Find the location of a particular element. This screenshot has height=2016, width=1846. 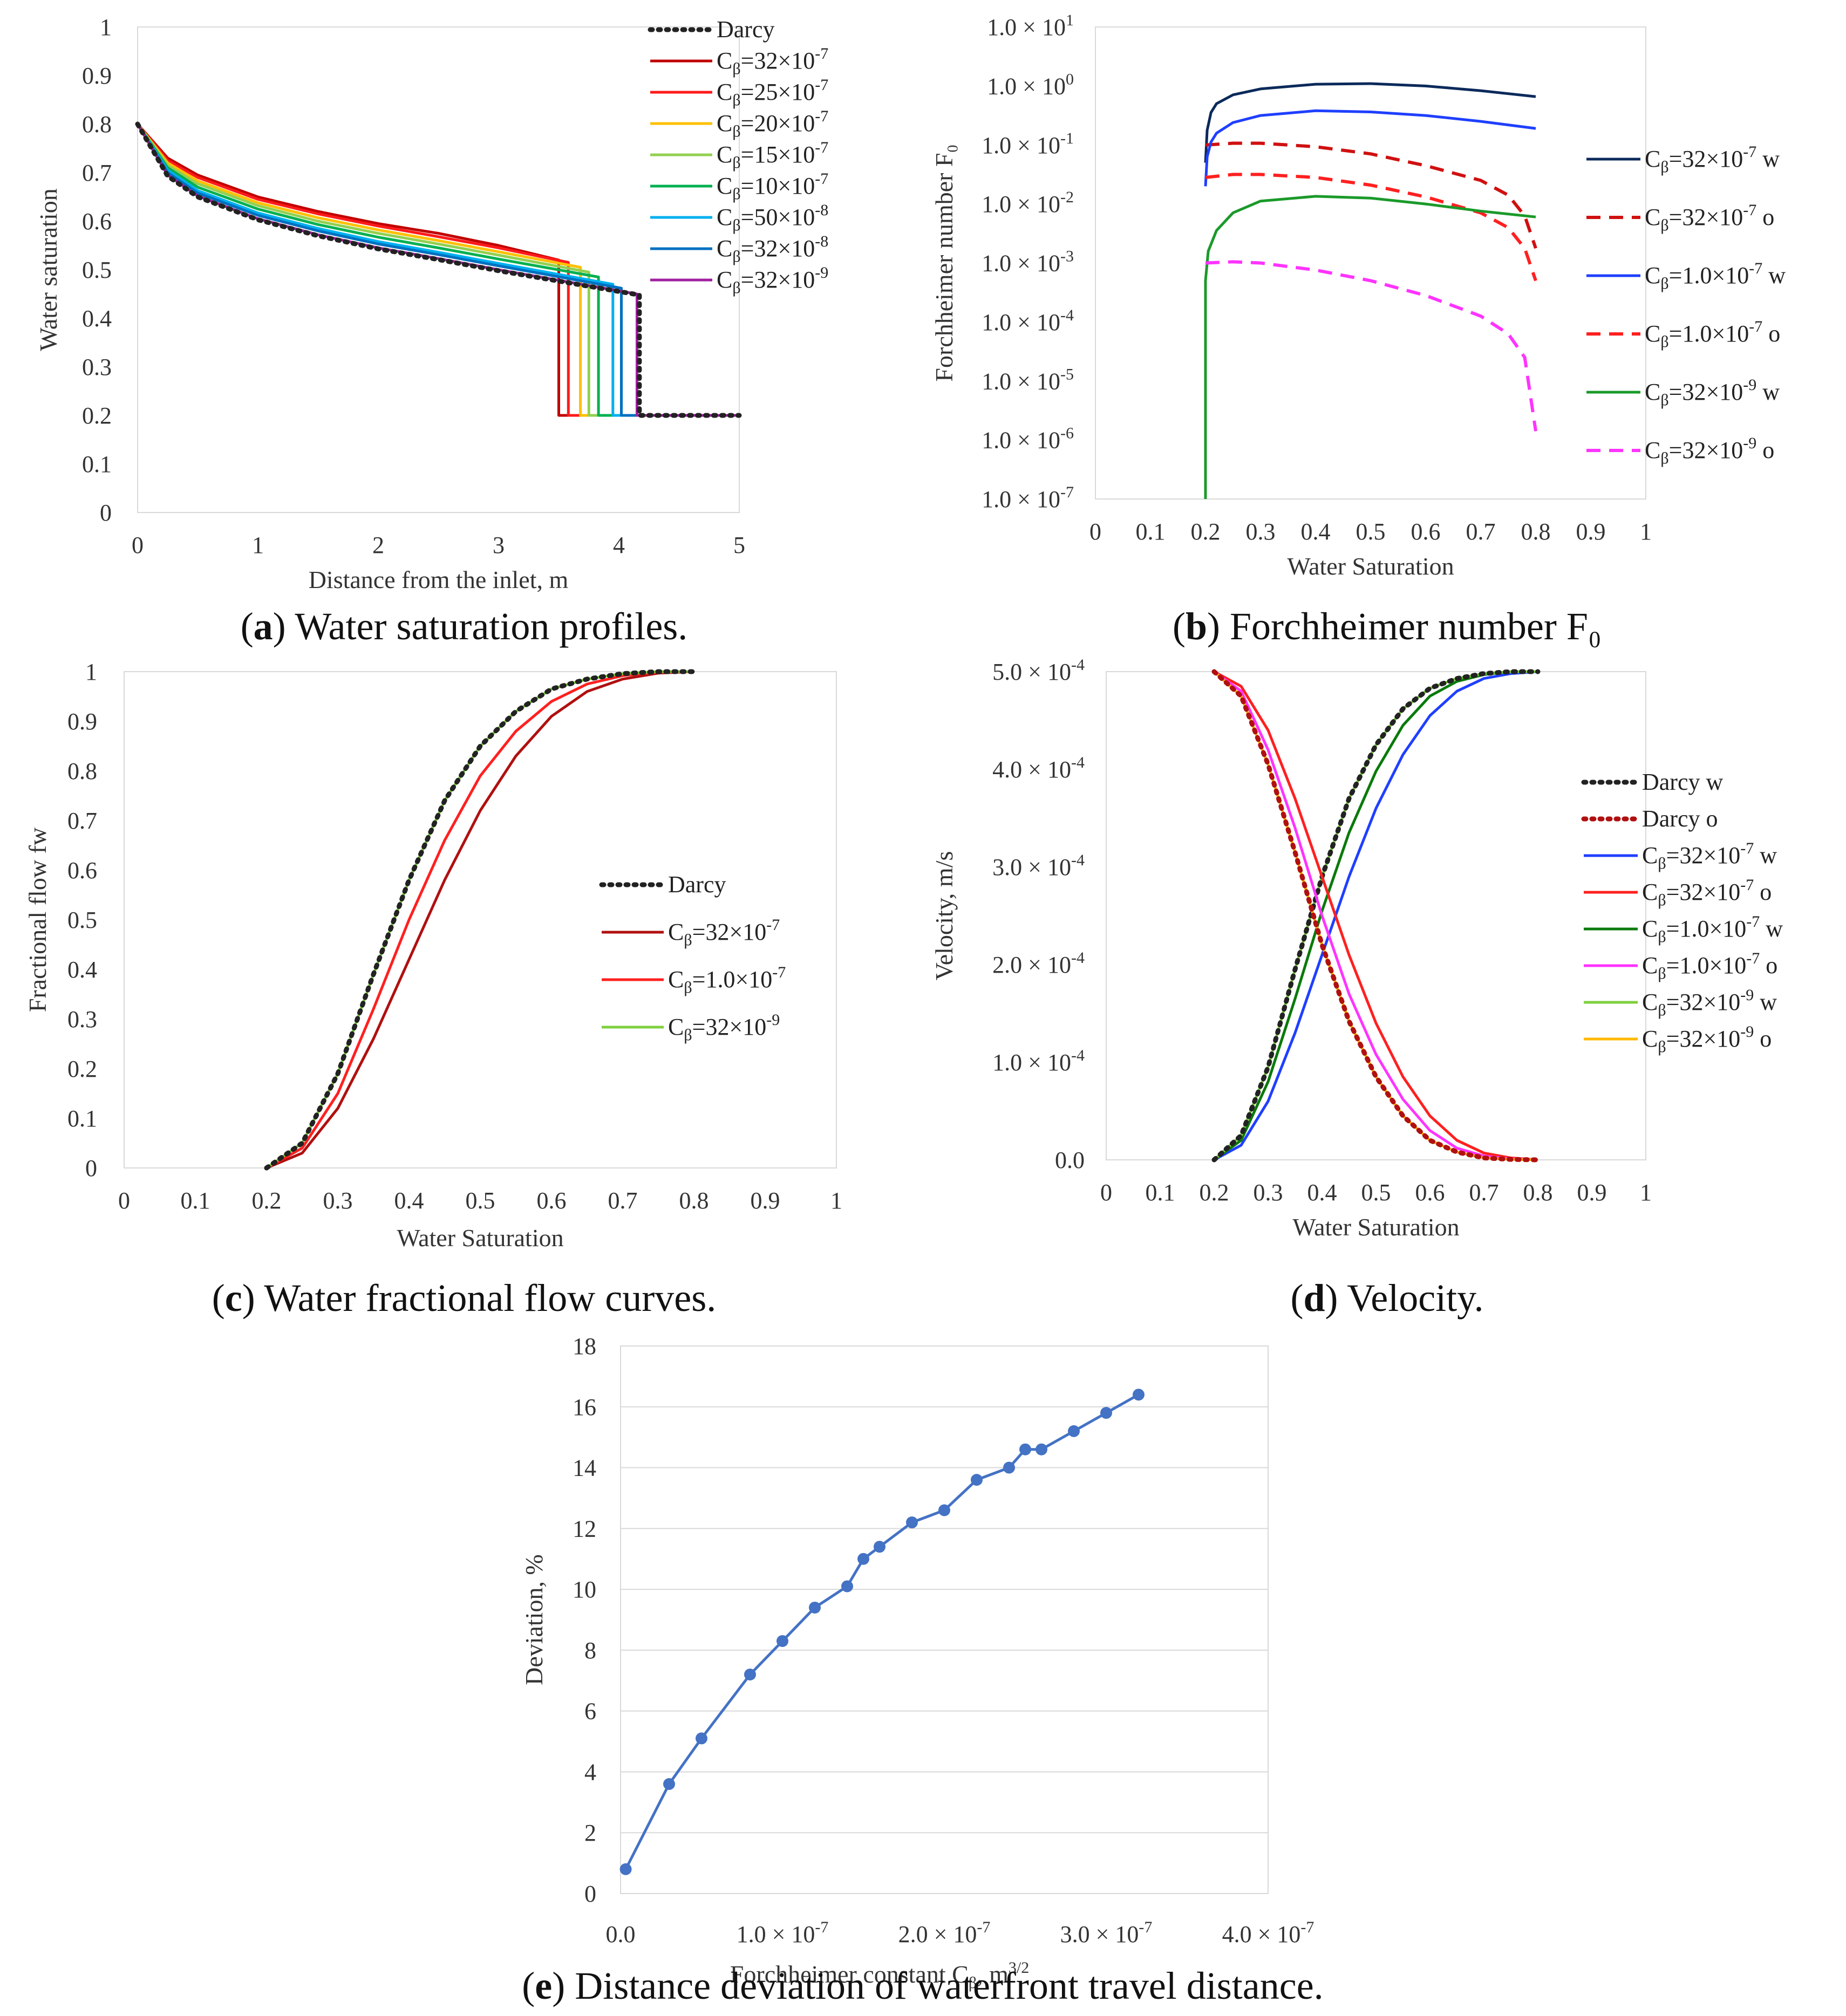

y-tick-label: 1.0 × 10⁻⁶ is located at coordinates (1028, 439).